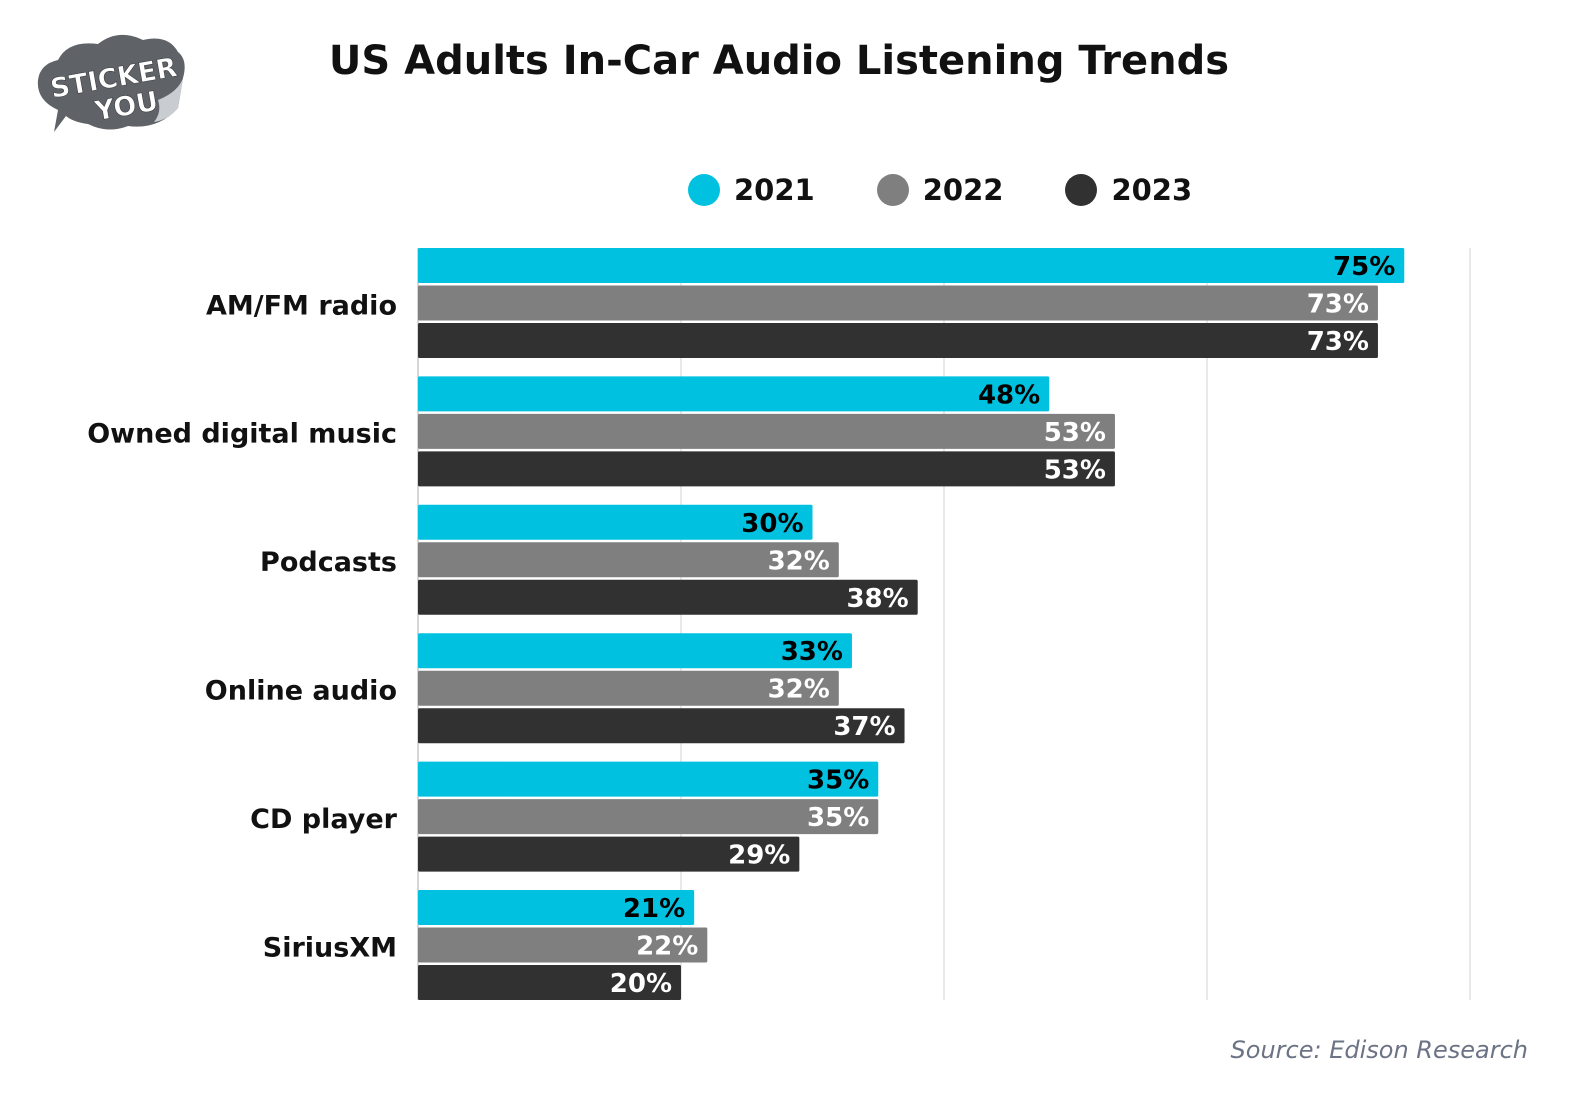 Image resolution: width=1574 pixels, height=1102 pixels. Describe the element at coordinates (328, 562) in the screenshot. I see `category-label: Podcasts` at that location.